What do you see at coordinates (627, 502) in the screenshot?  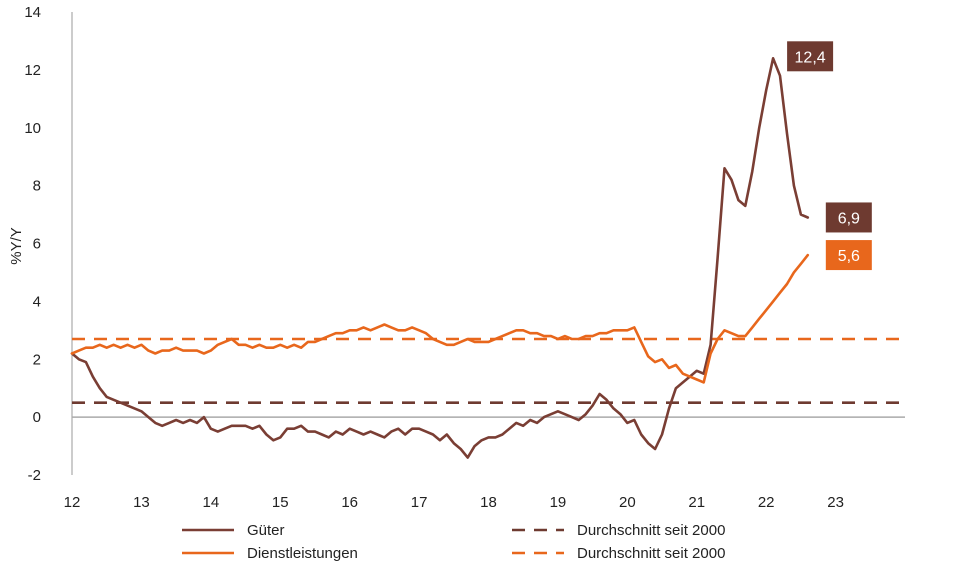 I see `x-tick-label: 20` at bounding box center [627, 502].